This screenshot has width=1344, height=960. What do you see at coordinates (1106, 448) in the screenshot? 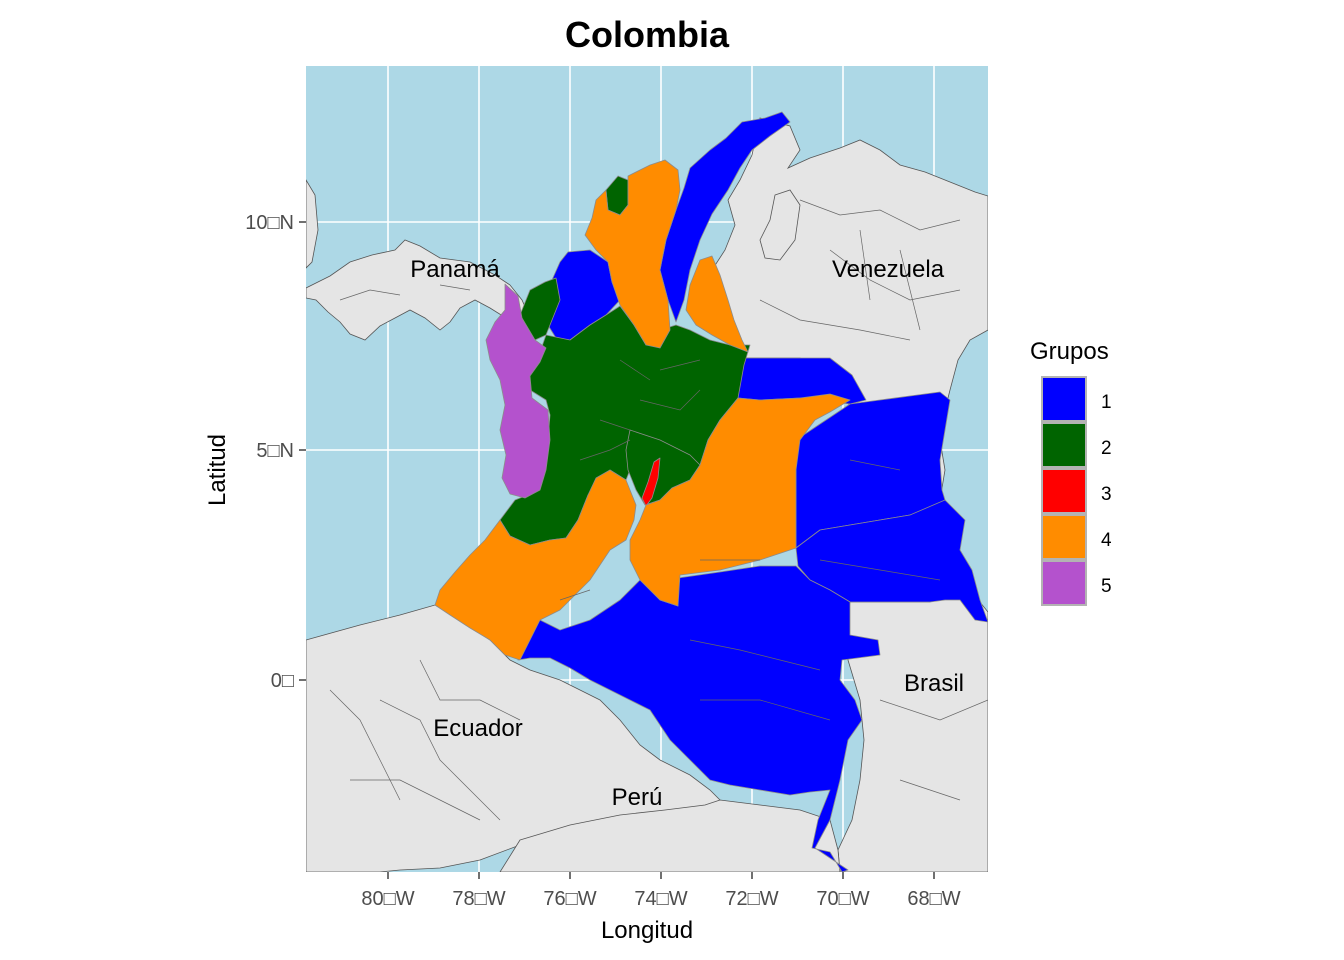
I see `legend-label-2: 2` at bounding box center [1106, 448].